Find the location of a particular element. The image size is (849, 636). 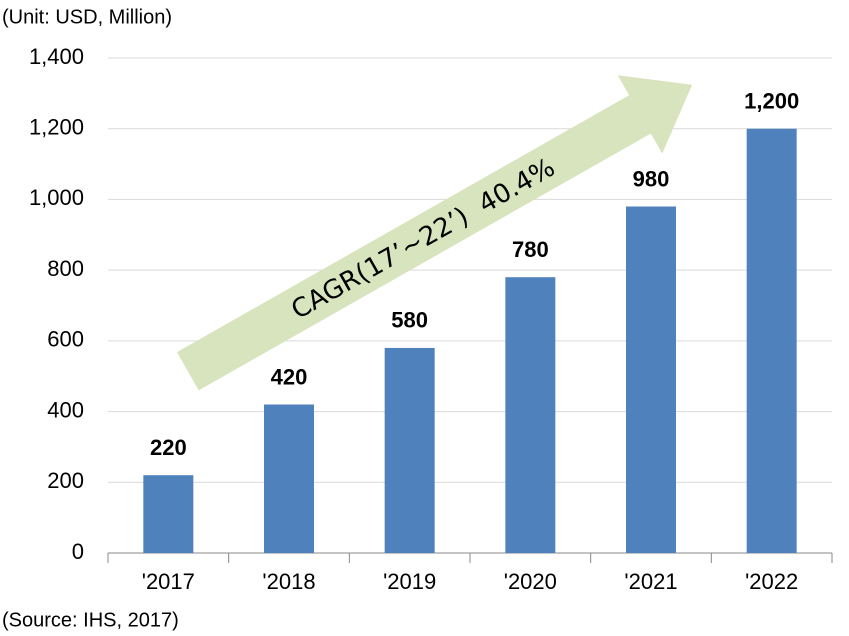

x-tick-label: '2020 is located at coordinates (530, 581).